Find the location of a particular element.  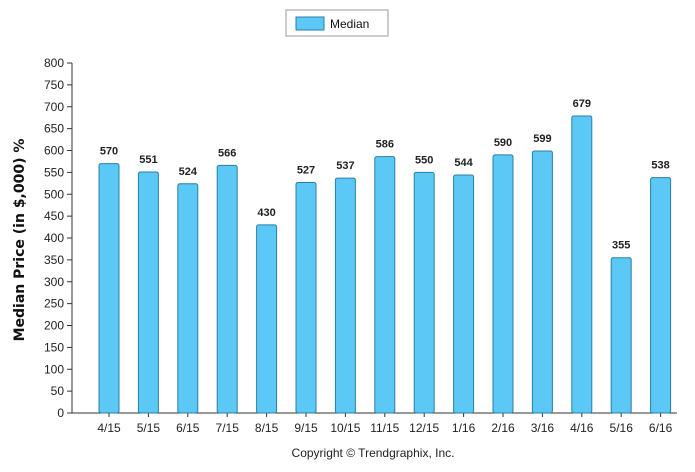

legend: Median is located at coordinates (337, 23).